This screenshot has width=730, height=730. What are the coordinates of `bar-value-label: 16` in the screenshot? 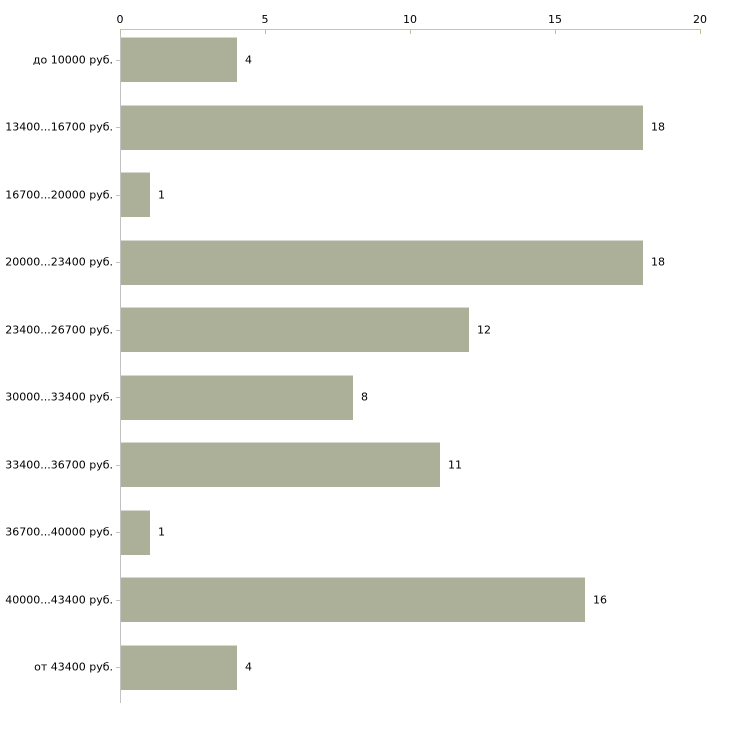 It's located at (600, 600).